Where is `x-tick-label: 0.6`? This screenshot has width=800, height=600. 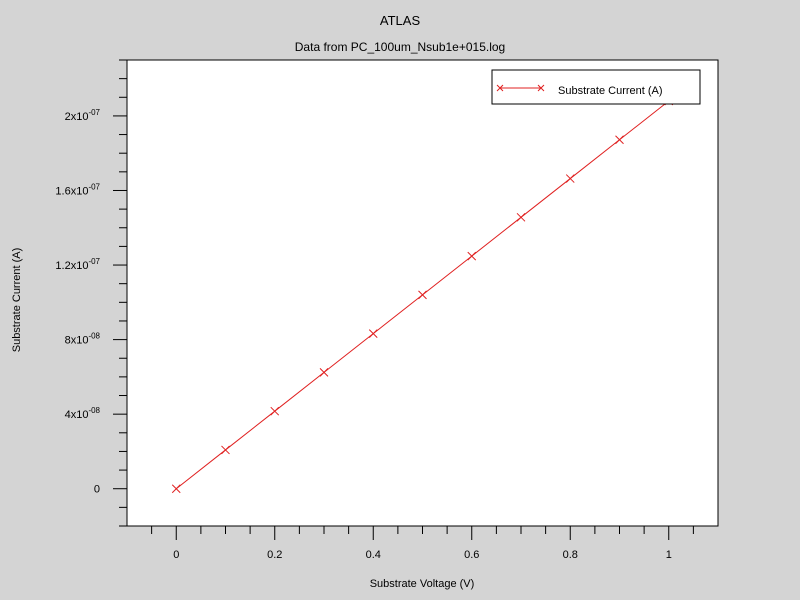 x-tick-label: 0.6 is located at coordinates (471, 555).